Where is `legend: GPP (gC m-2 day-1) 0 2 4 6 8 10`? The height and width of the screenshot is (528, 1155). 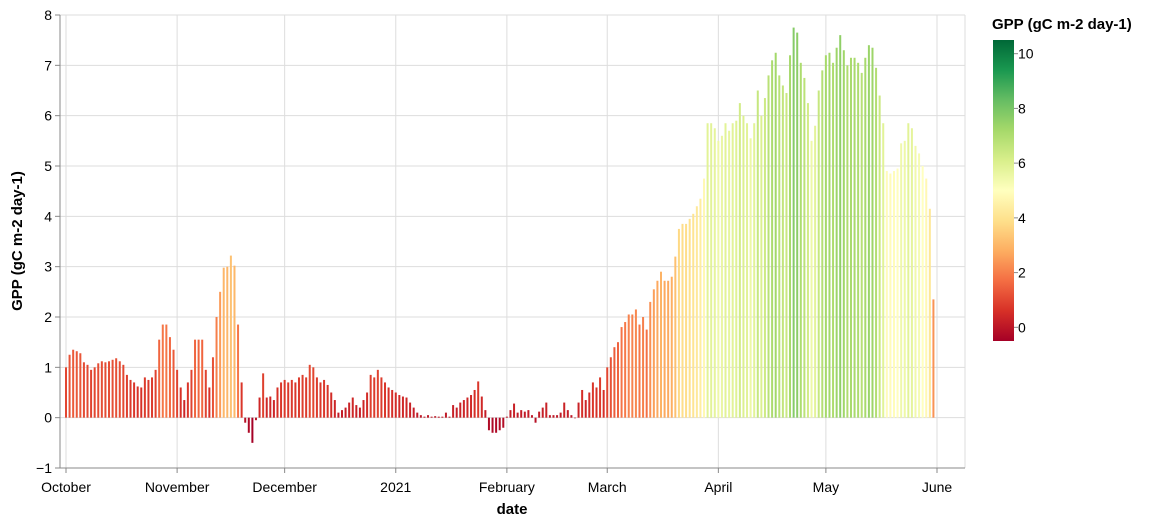
legend: GPP (gC m-2 day-1) 0 2 4 6 8 10 is located at coordinates (1062, 178).